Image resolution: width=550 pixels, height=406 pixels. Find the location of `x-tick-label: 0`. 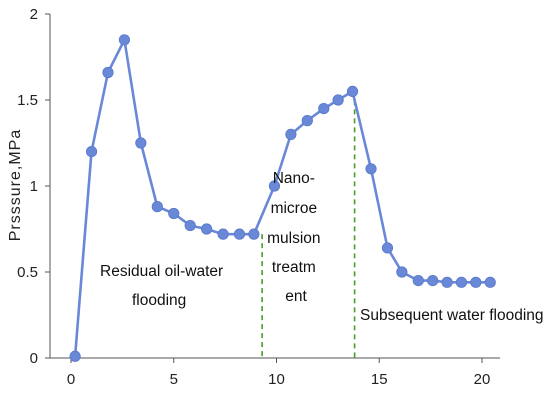

x-tick-label: 0 is located at coordinates (71, 379).